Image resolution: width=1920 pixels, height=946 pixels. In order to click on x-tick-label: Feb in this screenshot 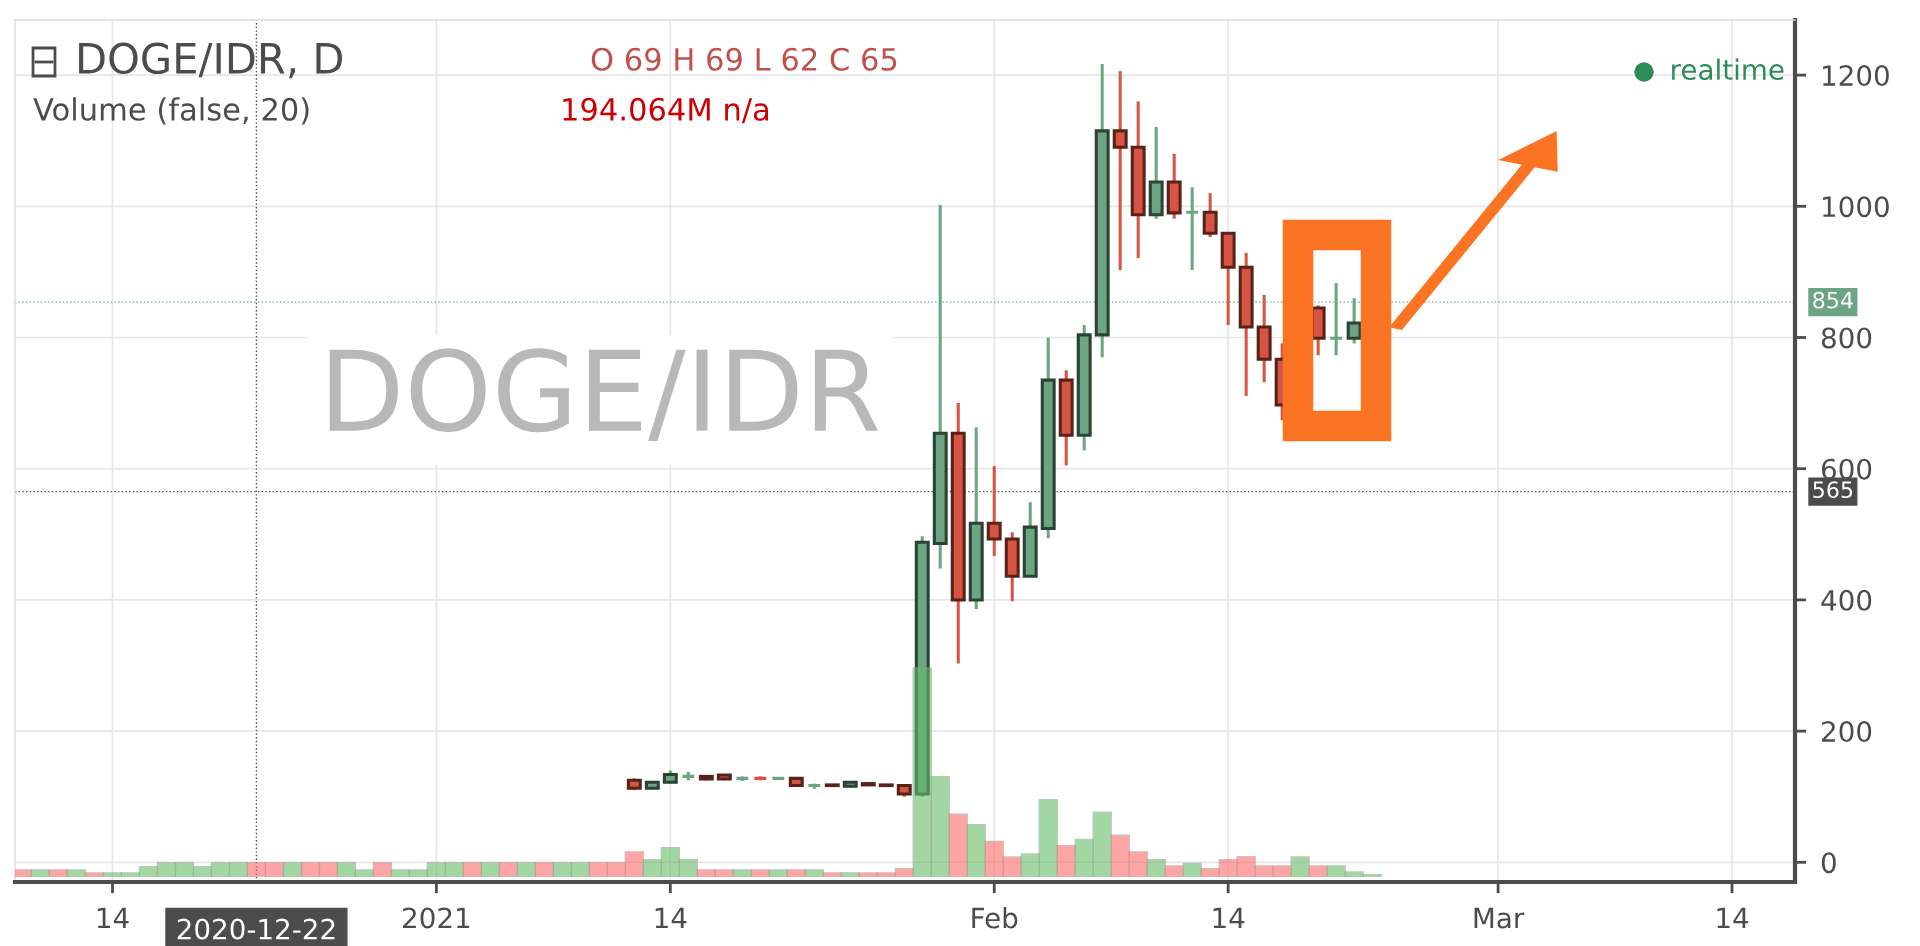, I will do `click(995, 918)`.